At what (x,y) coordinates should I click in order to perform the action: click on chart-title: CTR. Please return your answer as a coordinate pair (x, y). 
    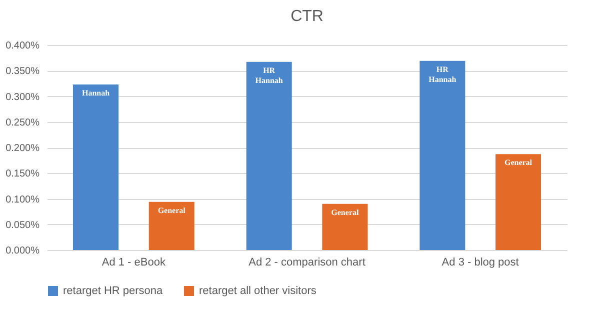
    Looking at the image, I should click on (307, 16).